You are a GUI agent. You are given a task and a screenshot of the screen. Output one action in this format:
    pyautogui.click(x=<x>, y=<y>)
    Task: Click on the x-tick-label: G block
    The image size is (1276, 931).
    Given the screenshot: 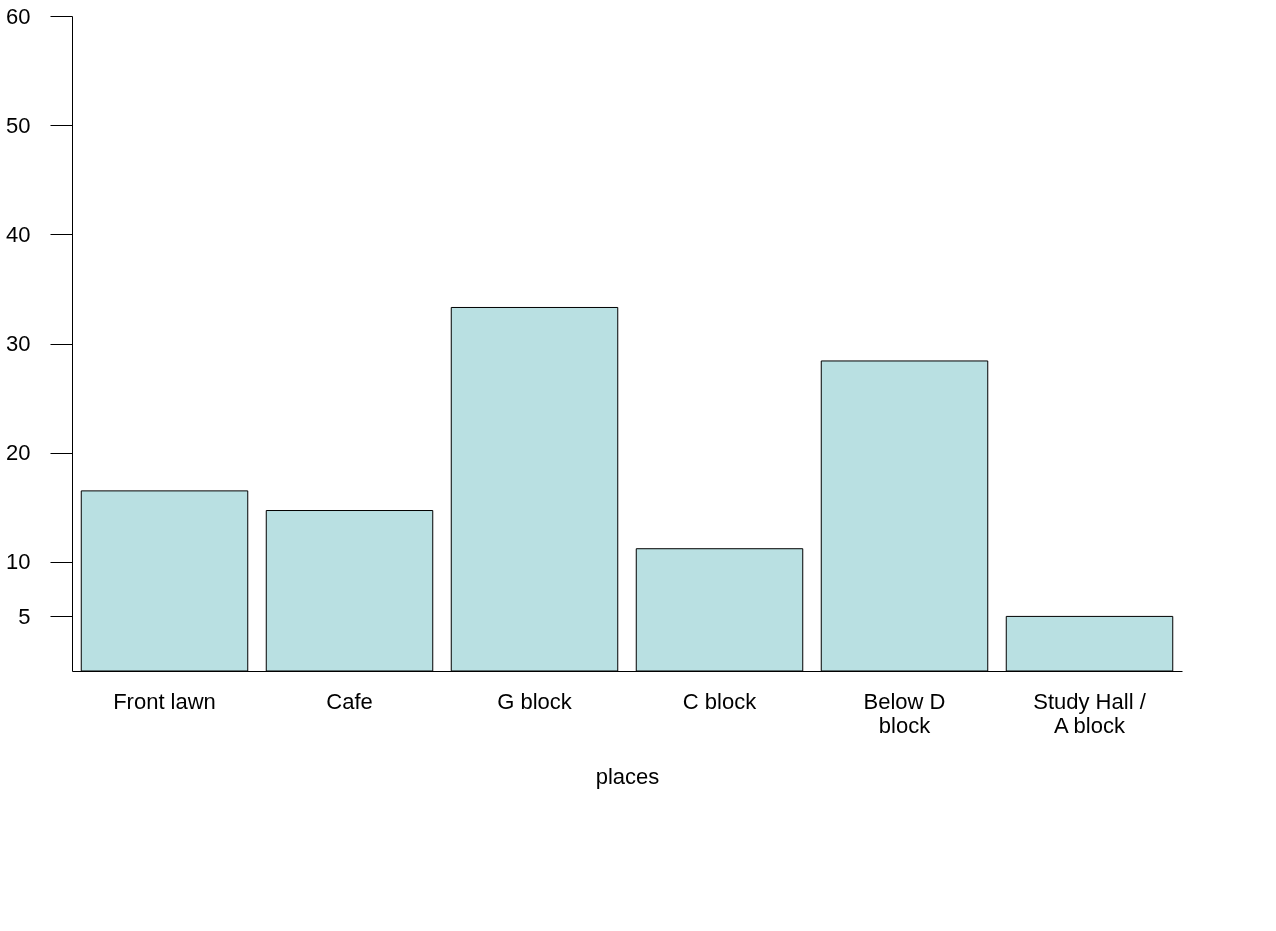 What is the action you would take?
    pyautogui.click(x=535, y=701)
    